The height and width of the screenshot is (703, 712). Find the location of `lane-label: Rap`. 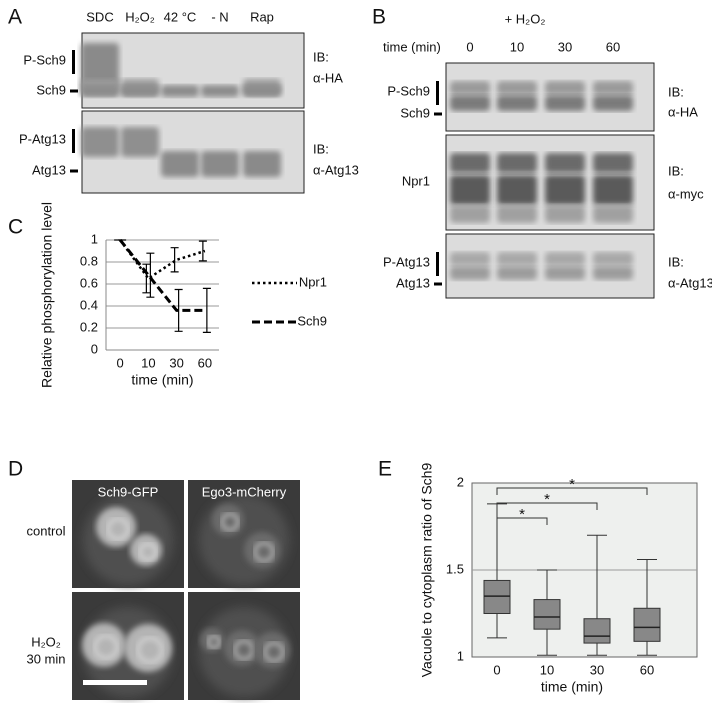

lane-label: Rap is located at coordinates (262, 16).